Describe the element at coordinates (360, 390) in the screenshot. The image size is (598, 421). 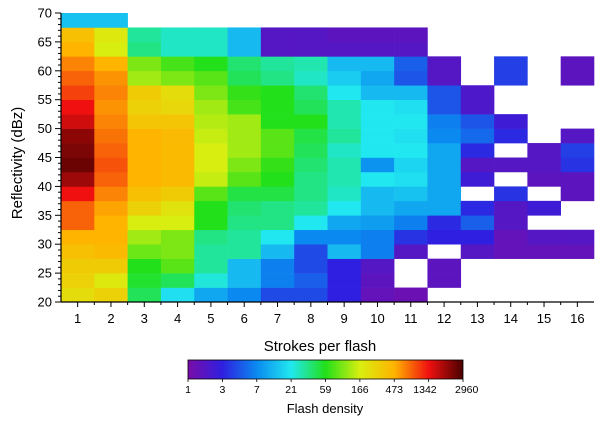
I see `colorbar-tick-label: 166` at that location.